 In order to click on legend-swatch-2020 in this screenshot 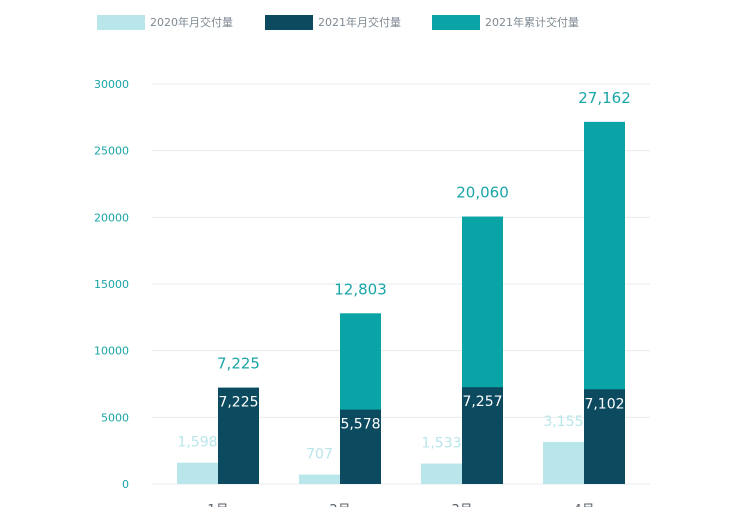, I will do `click(121, 22)`.